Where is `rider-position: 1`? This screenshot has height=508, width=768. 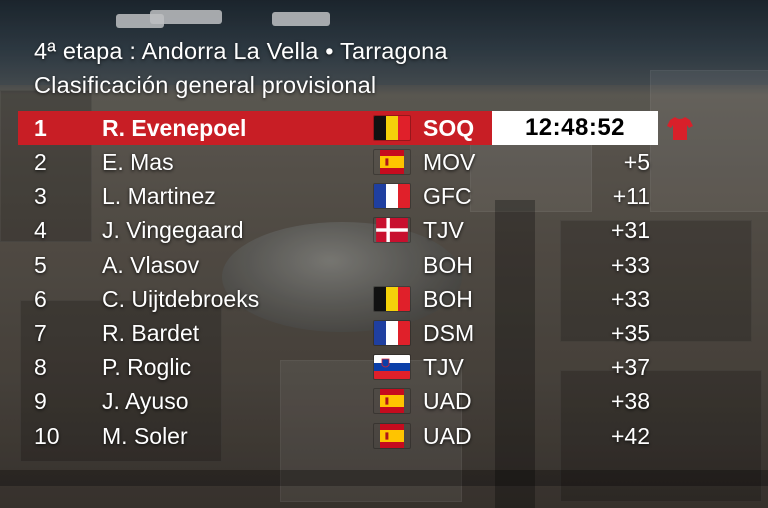 rider-position: 1 is located at coordinates (40, 128).